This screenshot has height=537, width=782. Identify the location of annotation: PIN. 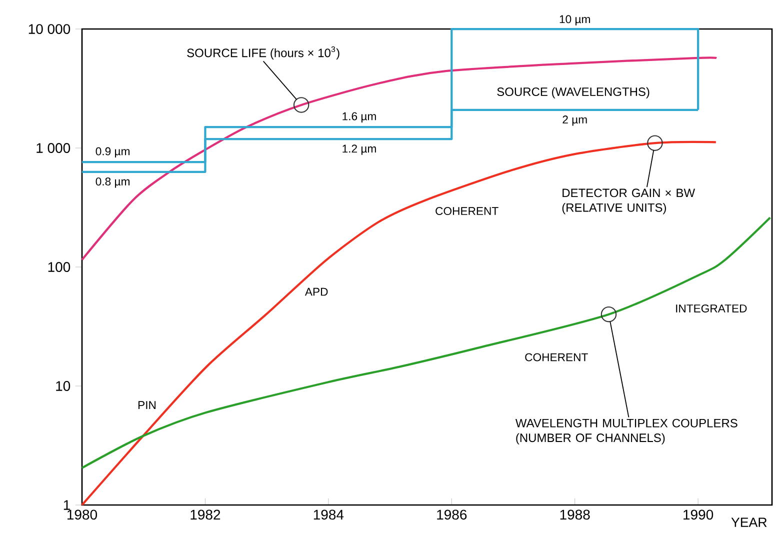
(147, 405).